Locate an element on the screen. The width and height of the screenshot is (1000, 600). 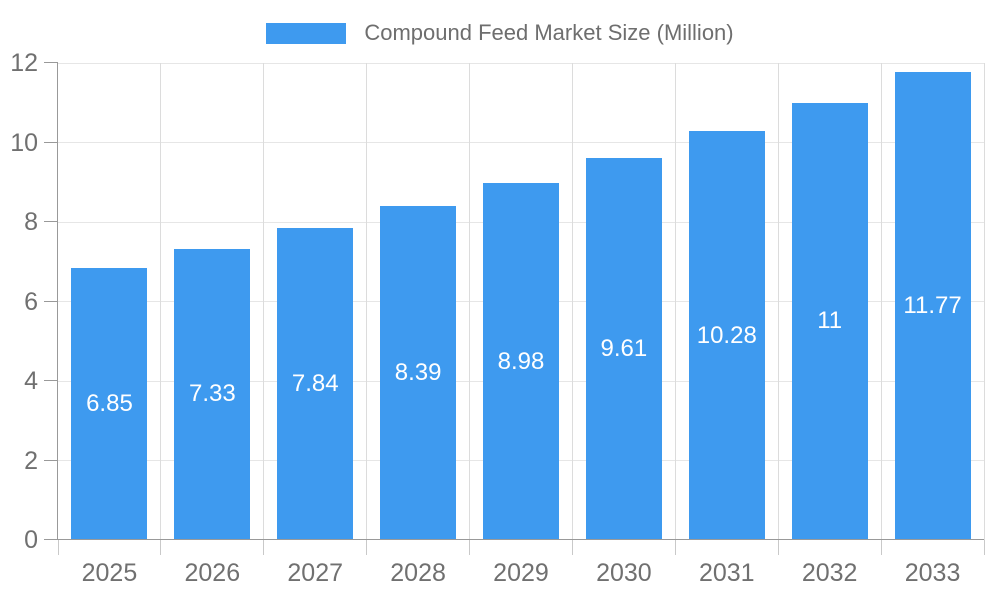
legend-swatch is located at coordinates (306, 33).